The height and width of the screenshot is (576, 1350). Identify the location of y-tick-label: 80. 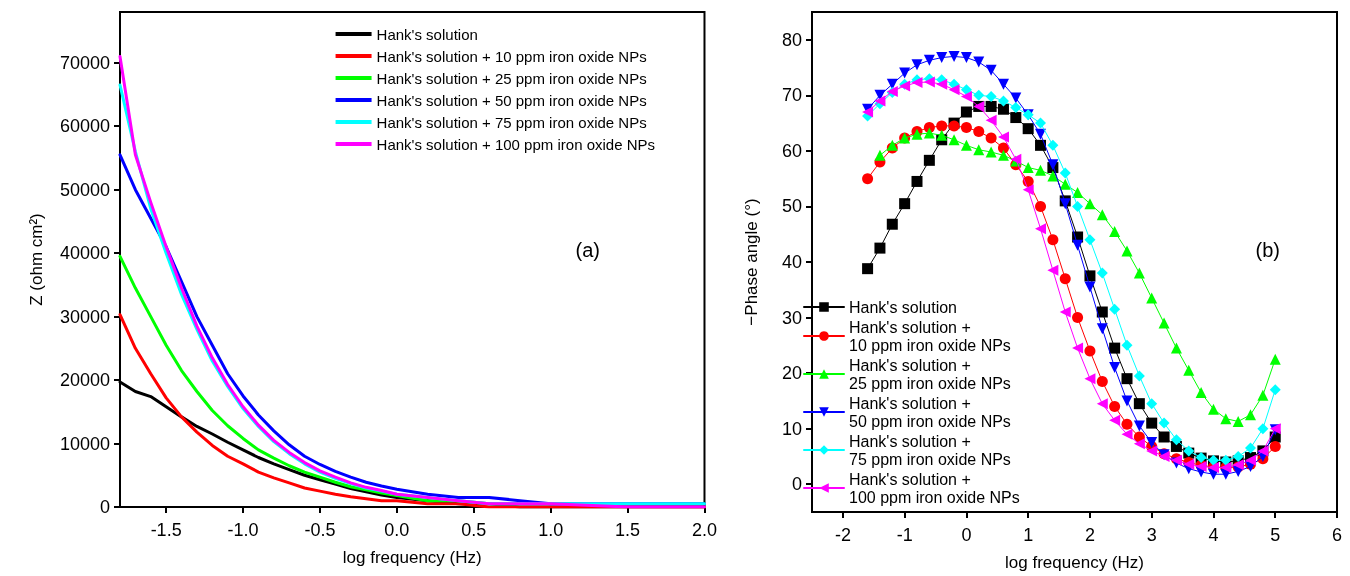
(791, 39).